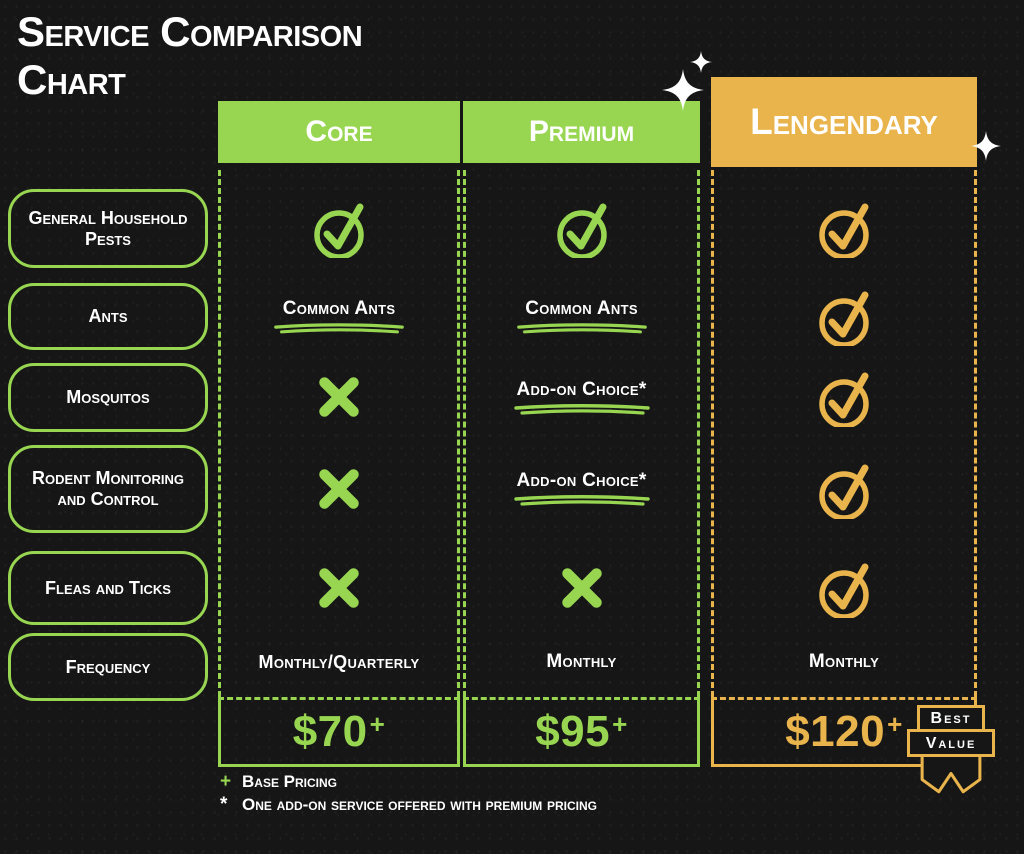 The image size is (1024, 854). I want to click on column-core-header: Core, so click(339, 132).